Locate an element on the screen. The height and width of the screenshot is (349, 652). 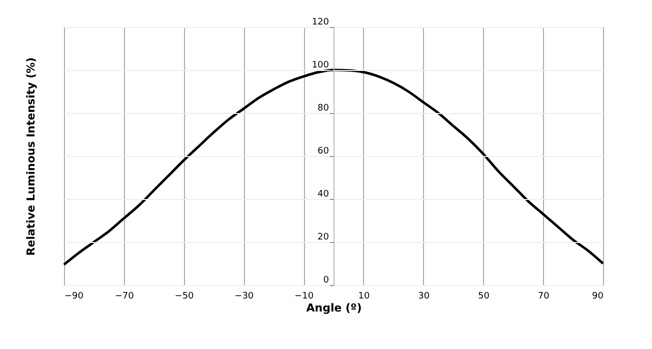
x-tick-label: −30 is located at coordinates (244, 297).